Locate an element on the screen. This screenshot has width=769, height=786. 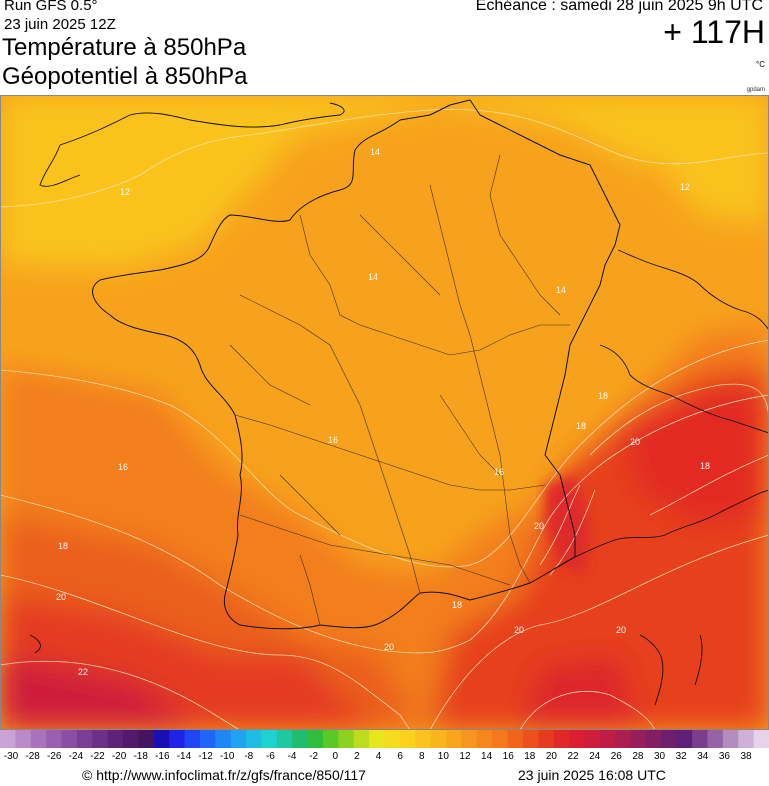
color-scale-tick-label: -28 is located at coordinates (32, 756).